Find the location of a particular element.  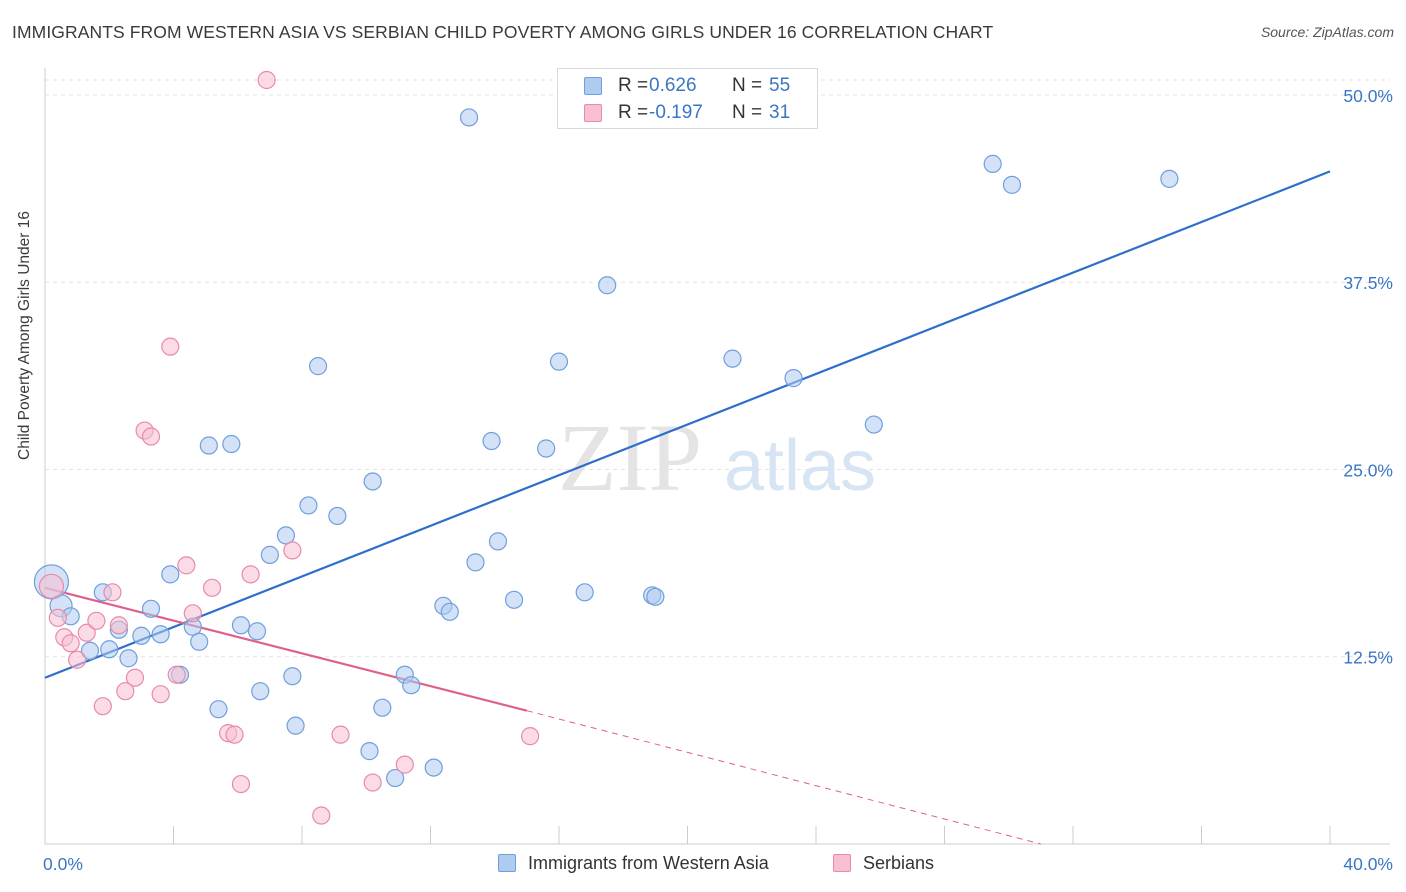

legend-n-value: 55 is located at coordinates (780, 85).